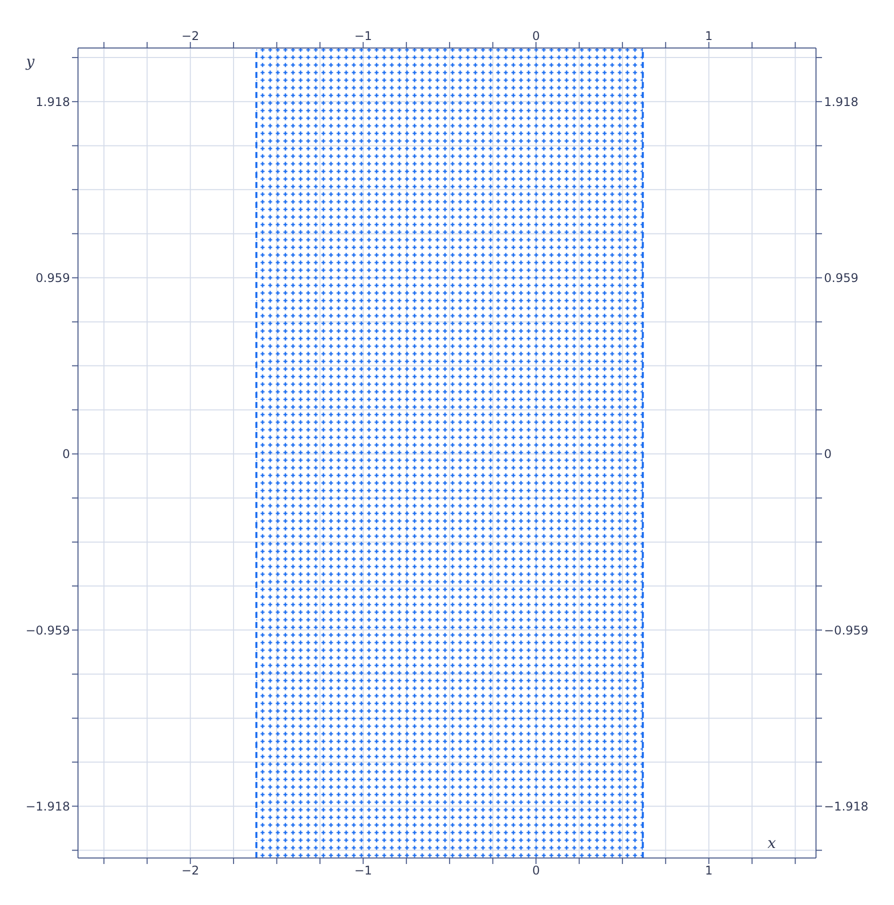 The height and width of the screenshot is (905, 894). Describe the element at coordinates (190, 871) in the screenshot. I see `x2-tick-label: −2` at that location.